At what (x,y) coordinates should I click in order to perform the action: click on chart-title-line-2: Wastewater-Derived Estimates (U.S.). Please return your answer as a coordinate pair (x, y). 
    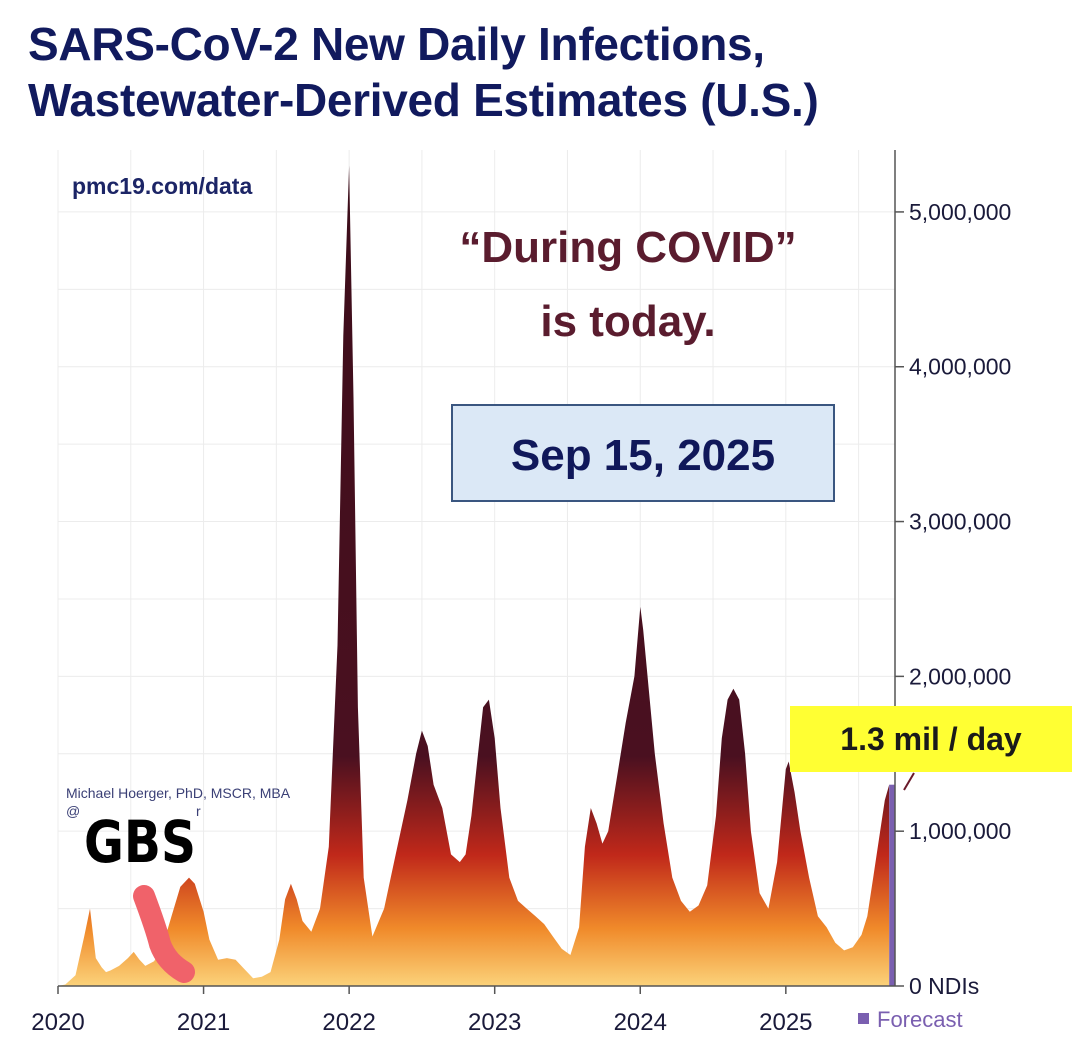
    Looking at the image, I should click on (423, 100).